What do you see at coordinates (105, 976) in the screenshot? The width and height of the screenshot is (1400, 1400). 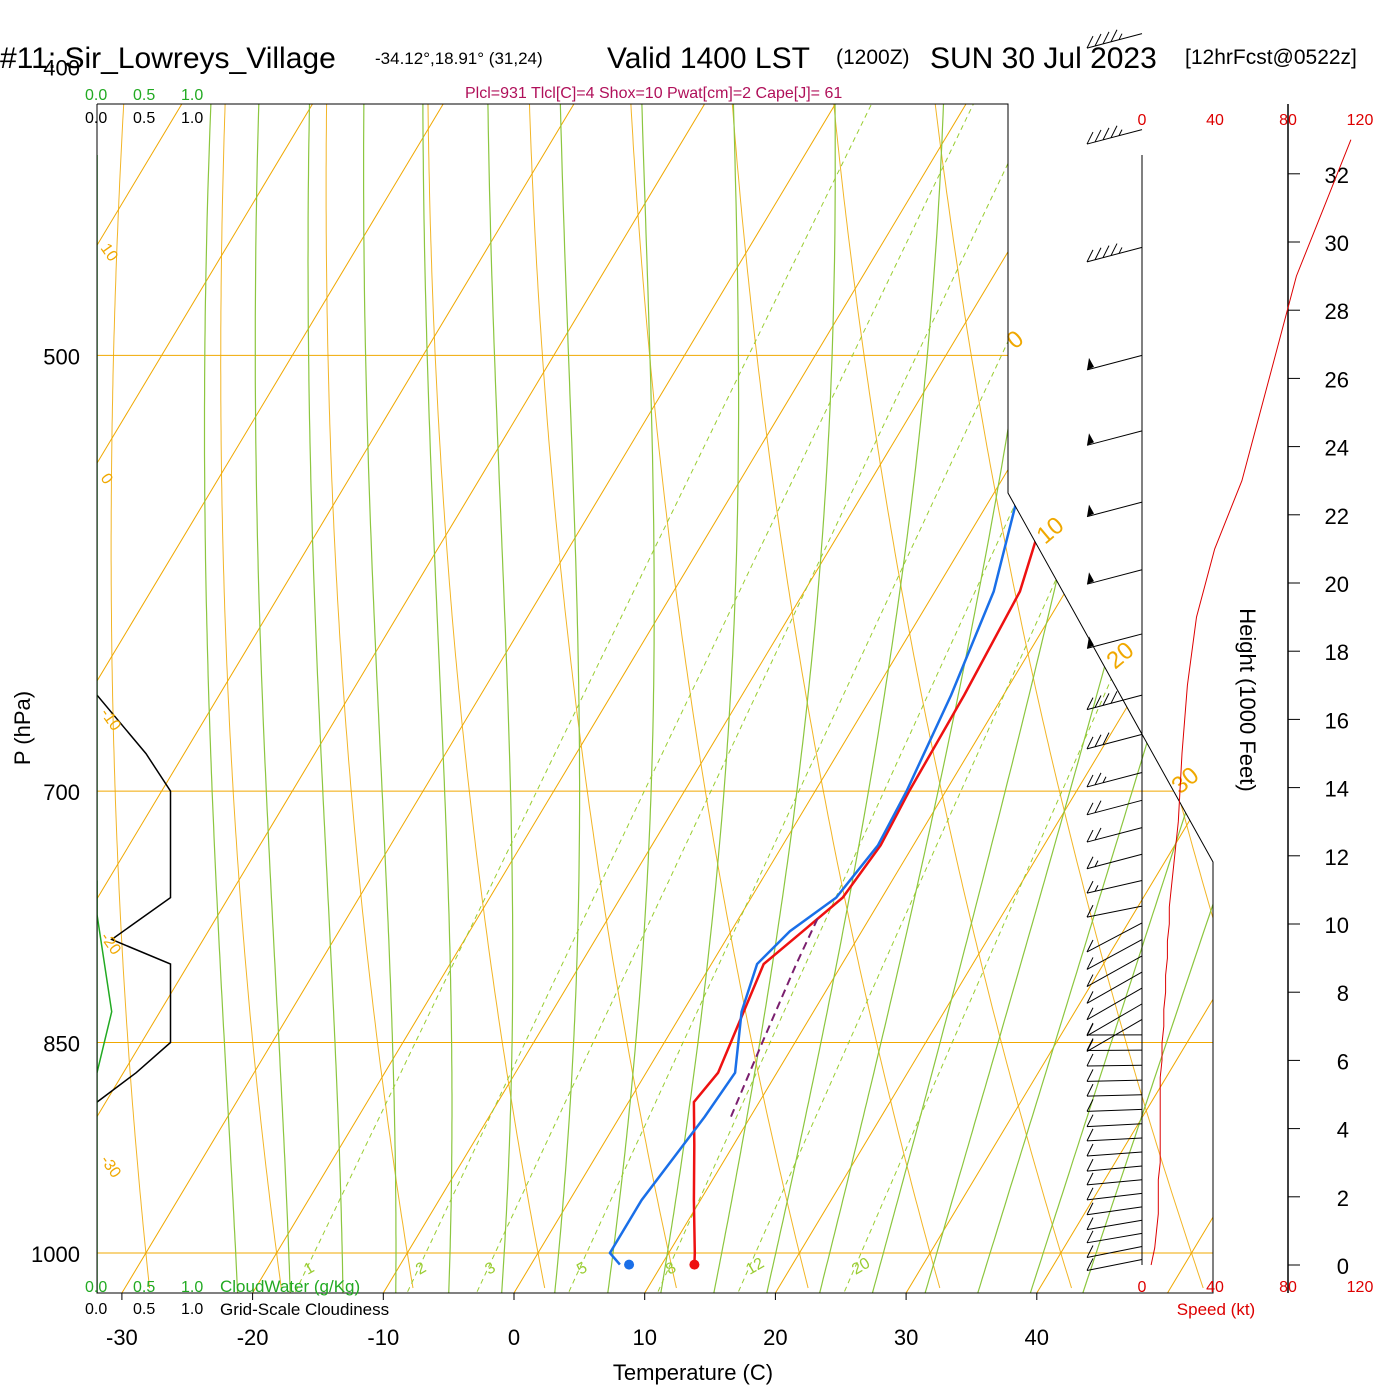 I see `cloudwater-line` at bounding box center [105, 976].